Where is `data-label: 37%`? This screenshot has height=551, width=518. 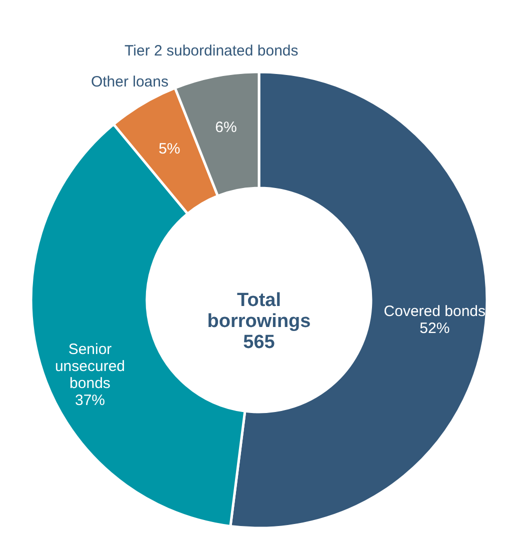
data-label: 37% is located at coordinates (90, 401).